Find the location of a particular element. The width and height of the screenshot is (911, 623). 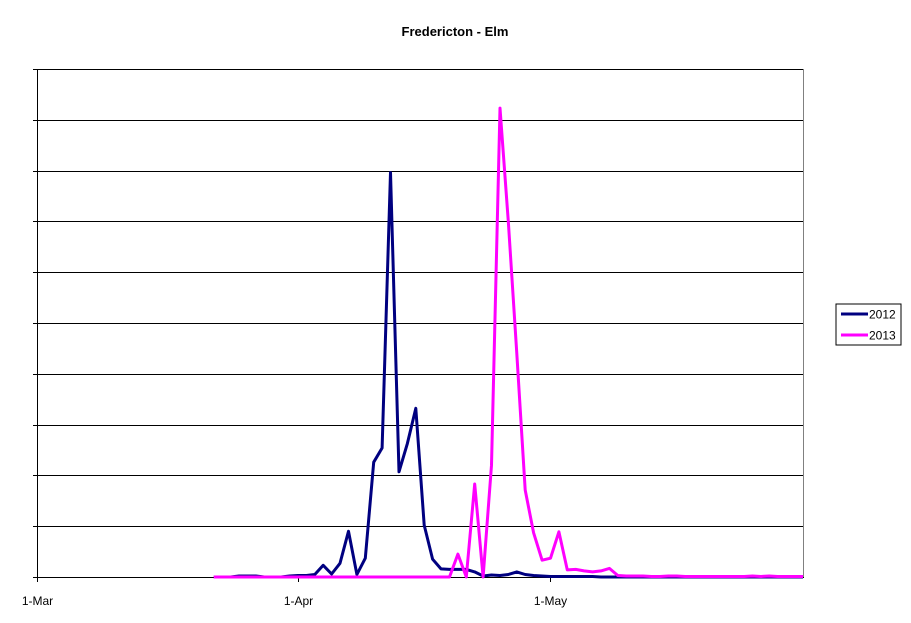

legend-label-2012: 2012 is located at coordinates (882, 315).